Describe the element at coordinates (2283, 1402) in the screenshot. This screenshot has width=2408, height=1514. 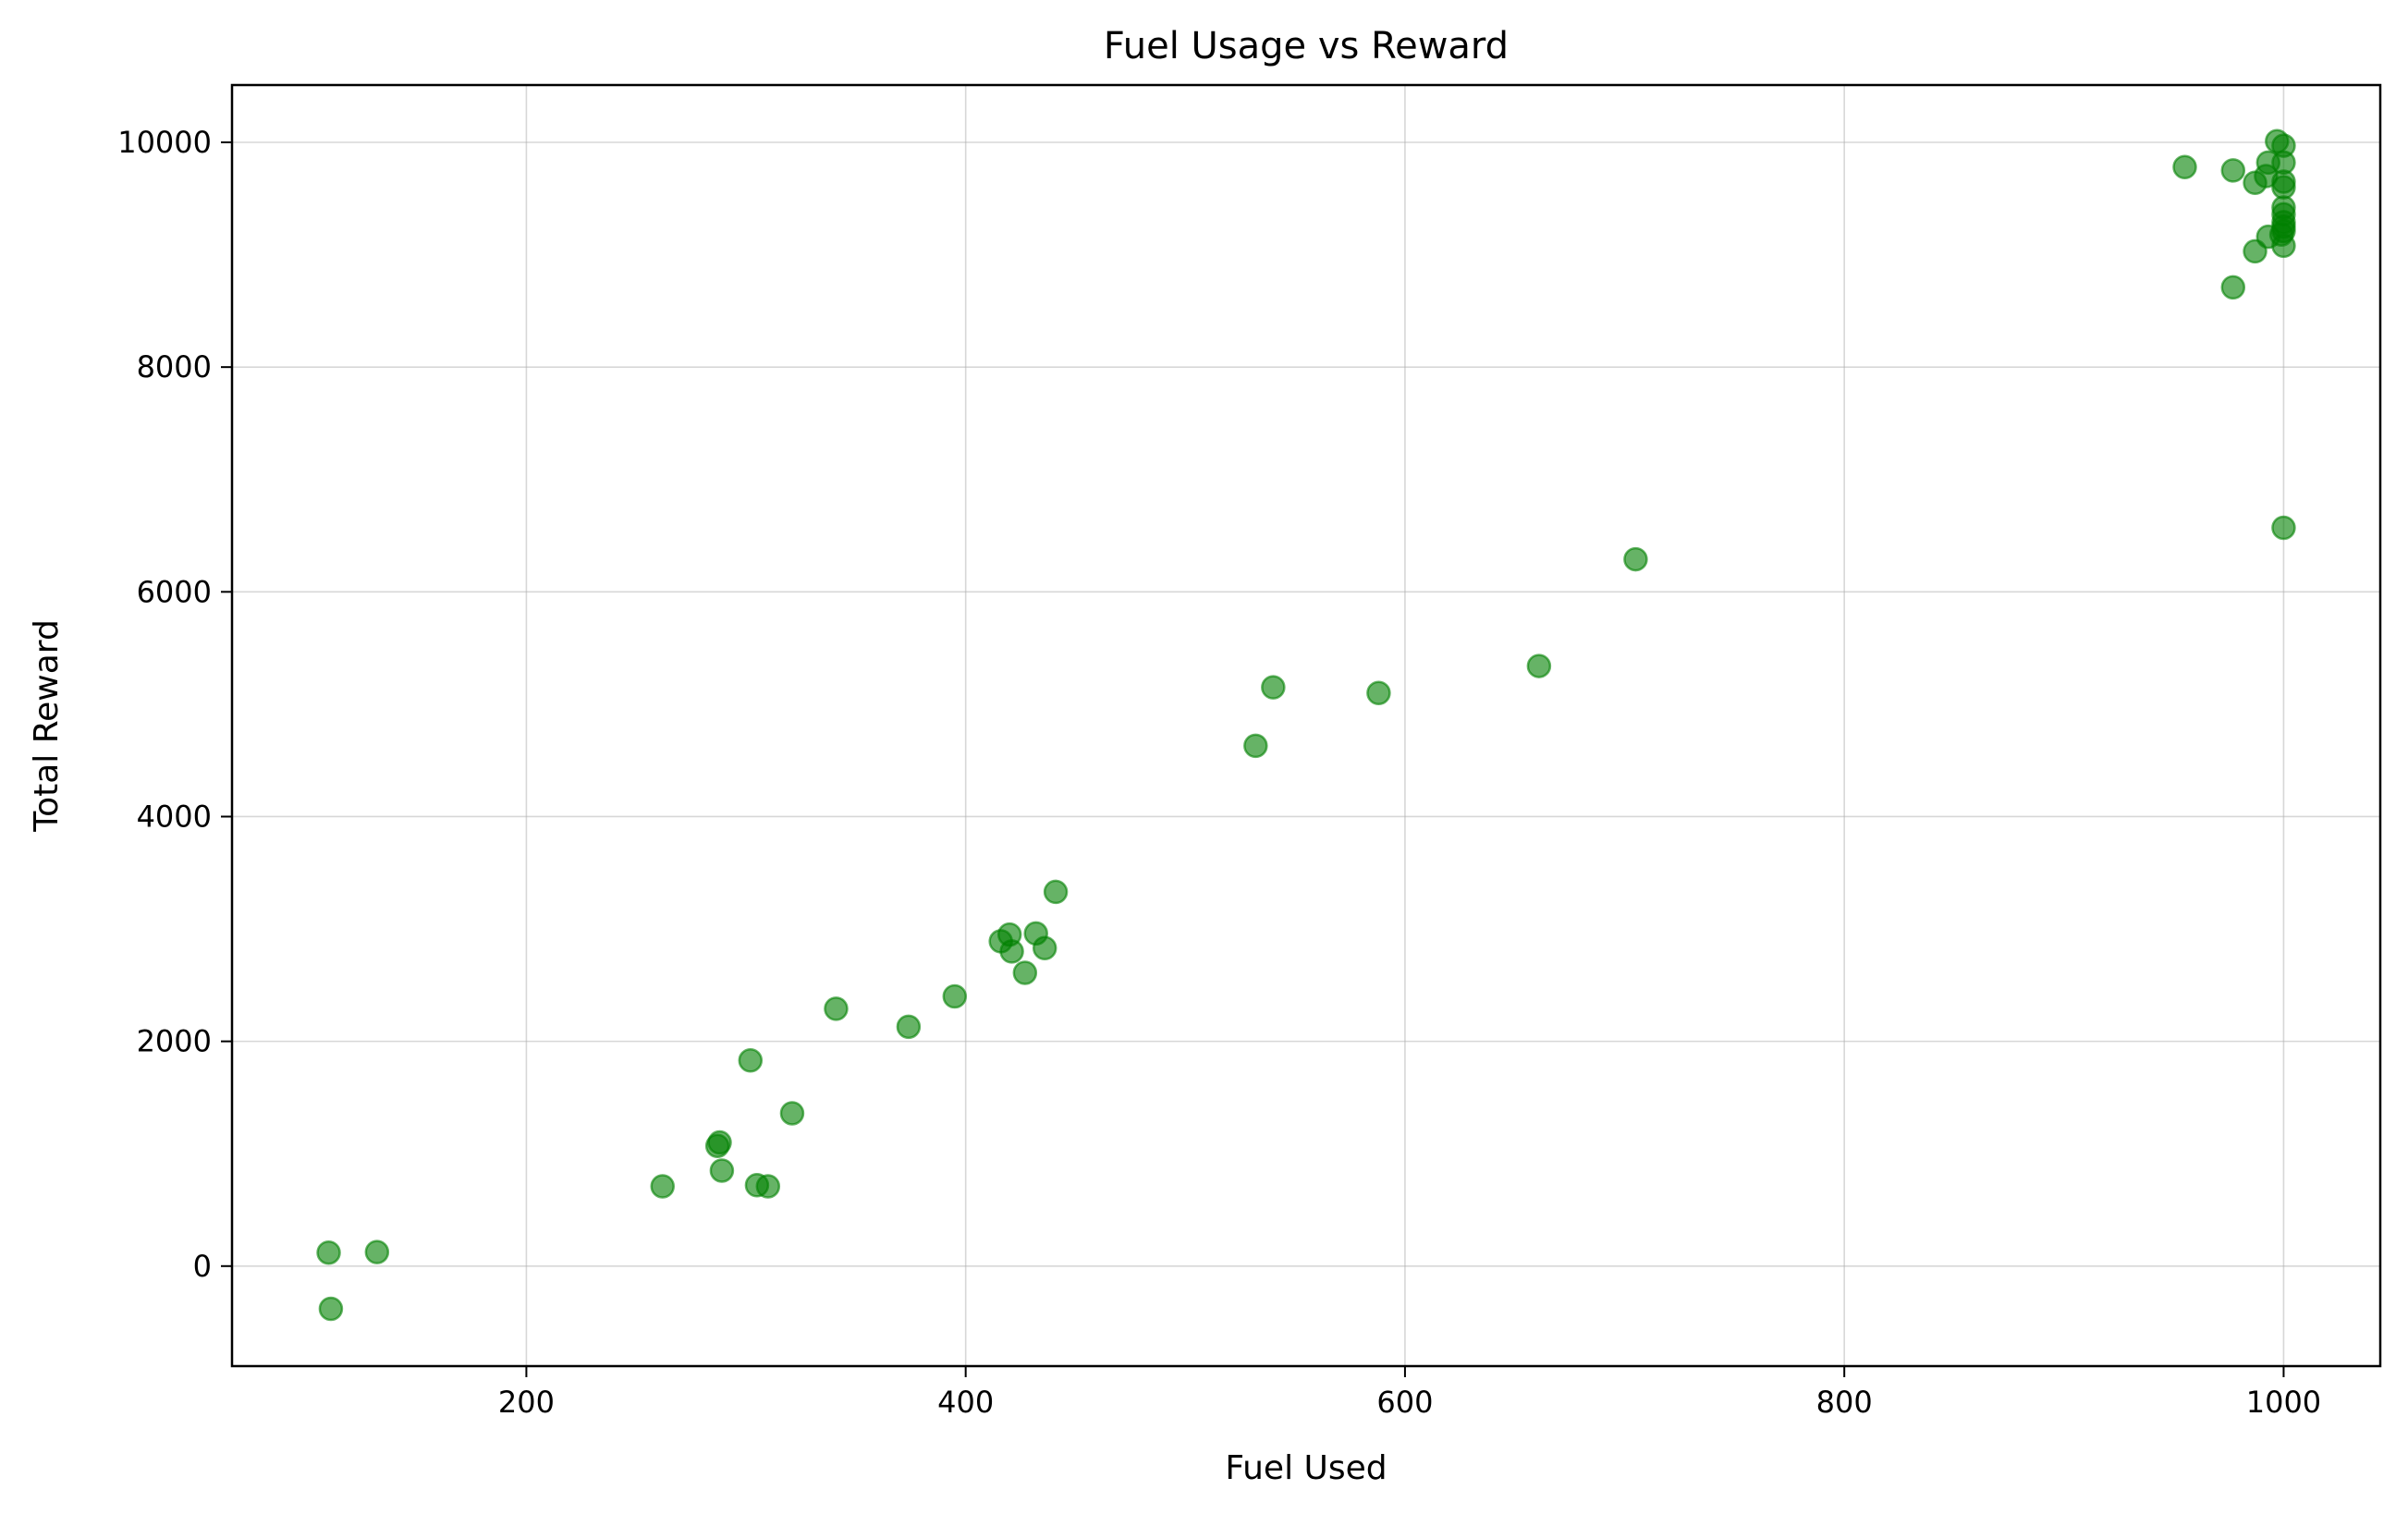
I see `x-tick-label: 1000` at that location.